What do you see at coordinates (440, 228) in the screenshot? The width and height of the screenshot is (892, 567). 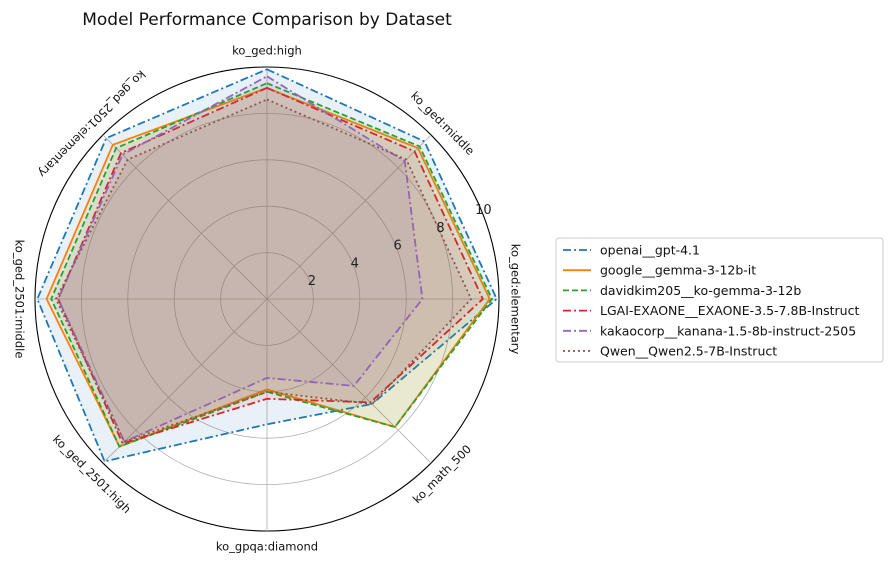 I see `radial-tick-label: 8` at bounding box center [440, 228].